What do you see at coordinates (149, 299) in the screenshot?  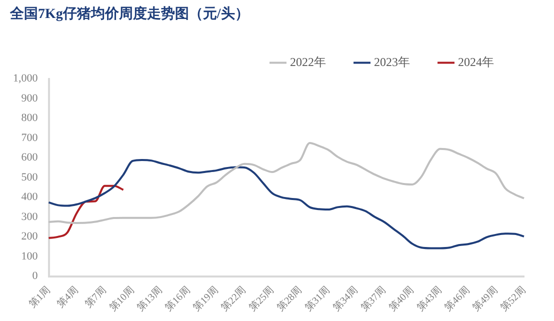 I see `x-tick-label: 第13周` at bounding box center [149, 299].